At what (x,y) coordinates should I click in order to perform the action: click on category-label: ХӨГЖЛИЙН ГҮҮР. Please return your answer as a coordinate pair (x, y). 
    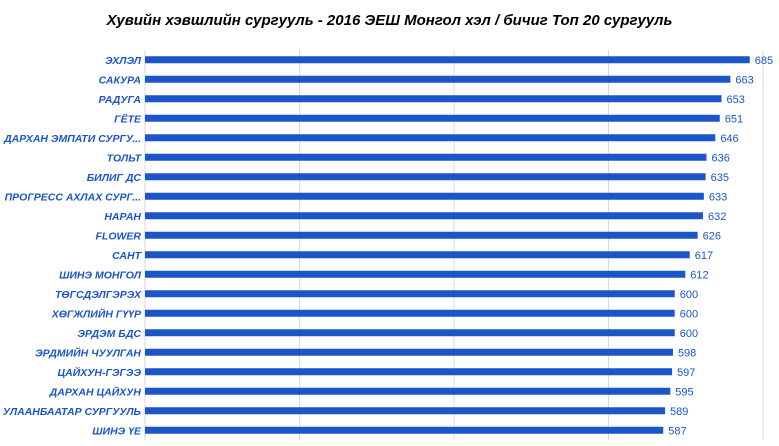
    Looking at the image, I should click on (96, 313).